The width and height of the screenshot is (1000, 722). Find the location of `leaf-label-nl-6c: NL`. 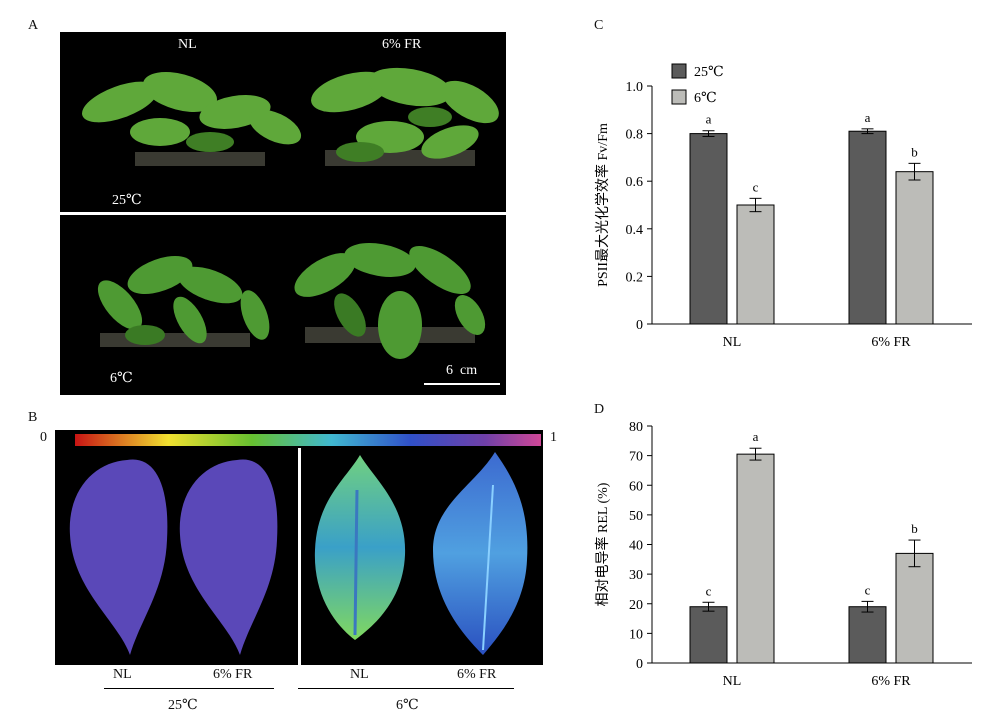

leaf-label-nl-6c: NL is located at coordinates (359, 674).